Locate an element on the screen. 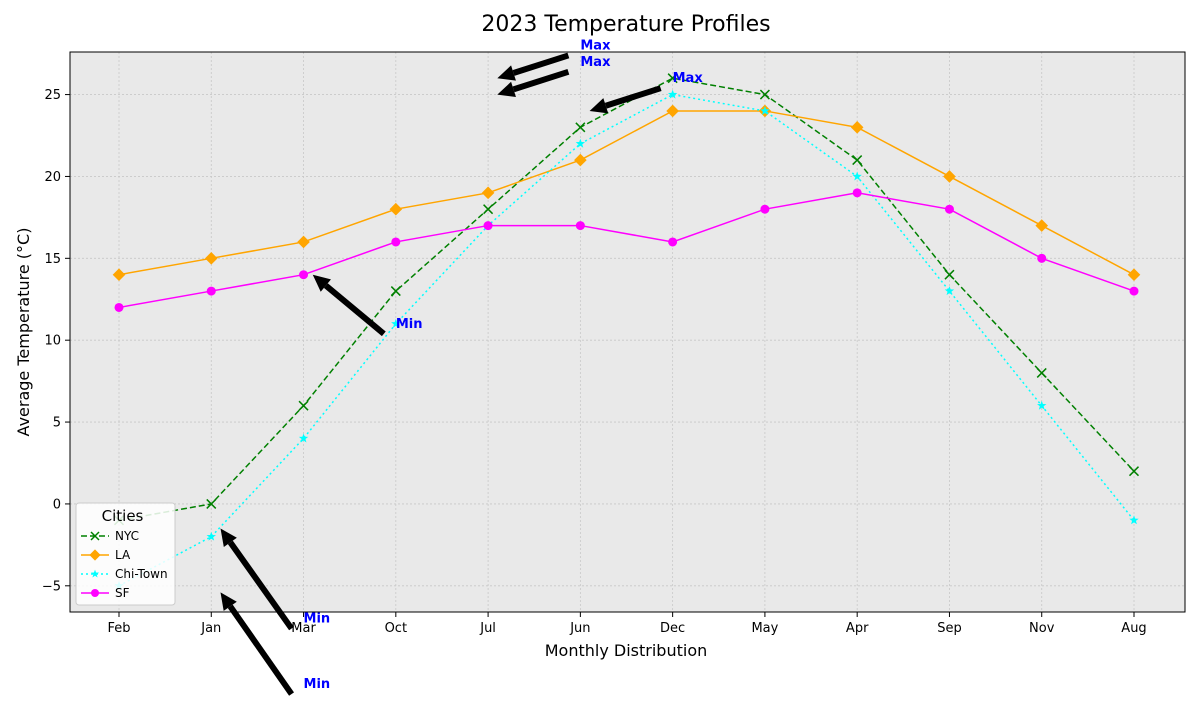 The image size is (1200, 704). x-tick-label: Nov is located at coordinates (1042, 628).